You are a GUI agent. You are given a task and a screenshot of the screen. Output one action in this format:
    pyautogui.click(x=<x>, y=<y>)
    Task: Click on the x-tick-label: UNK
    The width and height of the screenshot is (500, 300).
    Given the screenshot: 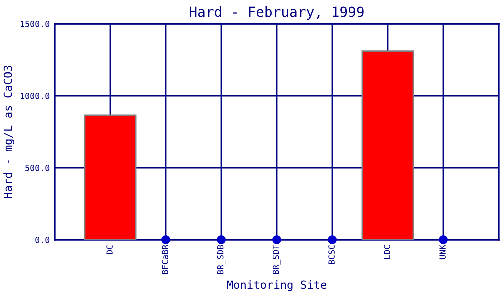 What is the action you would take?
    pyautogui.click(x=443, y=252)
    